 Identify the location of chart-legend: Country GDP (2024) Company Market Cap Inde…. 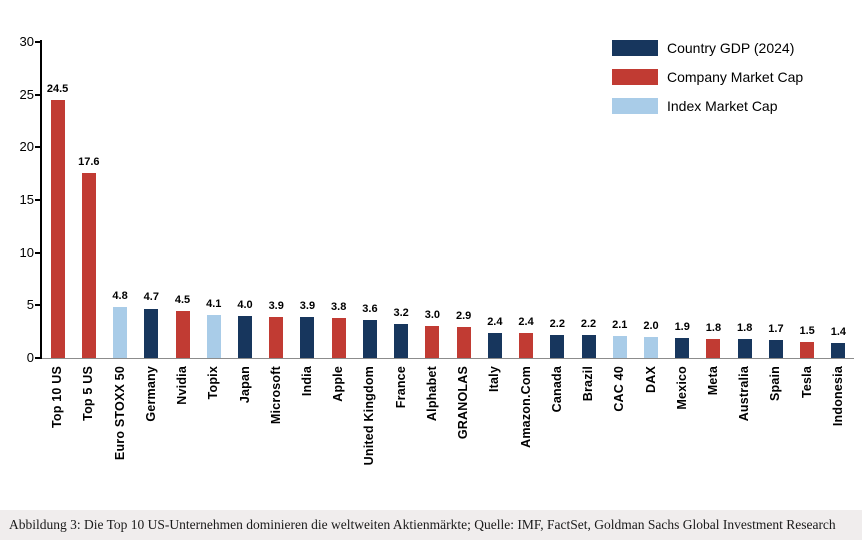
(707, 83).